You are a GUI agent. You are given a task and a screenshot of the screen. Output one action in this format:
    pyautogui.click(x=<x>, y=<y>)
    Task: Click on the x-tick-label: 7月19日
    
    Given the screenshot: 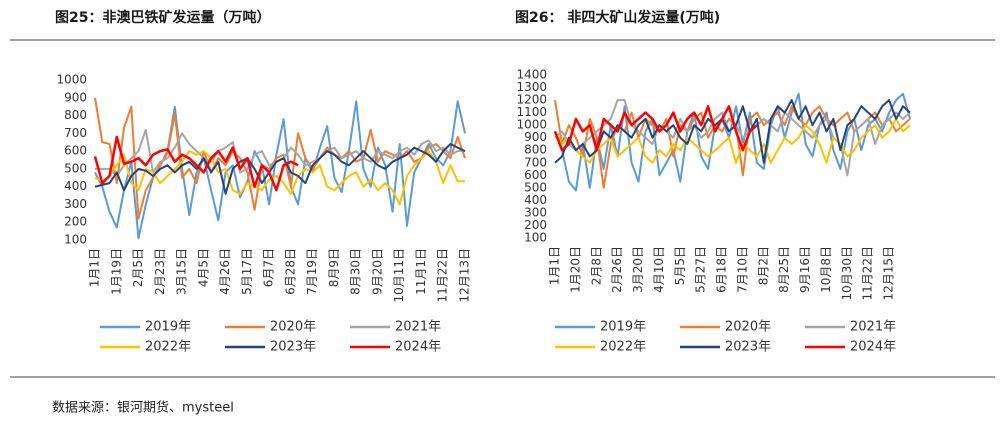 What is the action you would take?
    pyautogui.click(x=312, y=271)
    